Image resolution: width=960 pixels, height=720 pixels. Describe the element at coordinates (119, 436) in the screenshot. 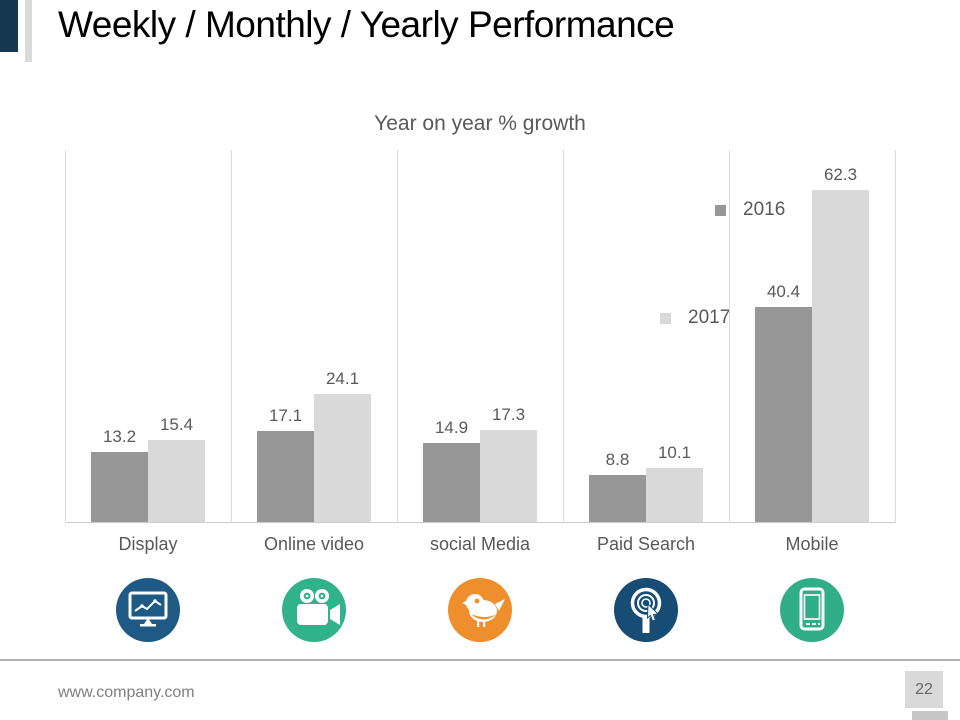

I see `data-label-2016-display: 13.2` at that location.